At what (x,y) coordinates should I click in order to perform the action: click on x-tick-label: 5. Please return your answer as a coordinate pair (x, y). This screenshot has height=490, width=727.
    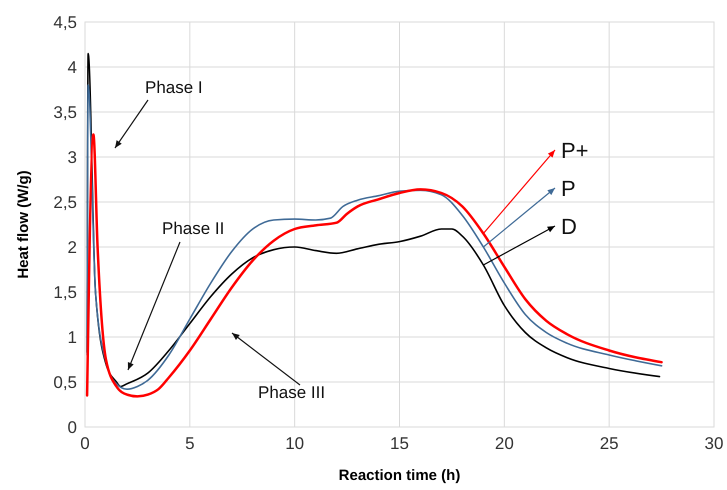
    Looking at the image, I should click on (190, 443).